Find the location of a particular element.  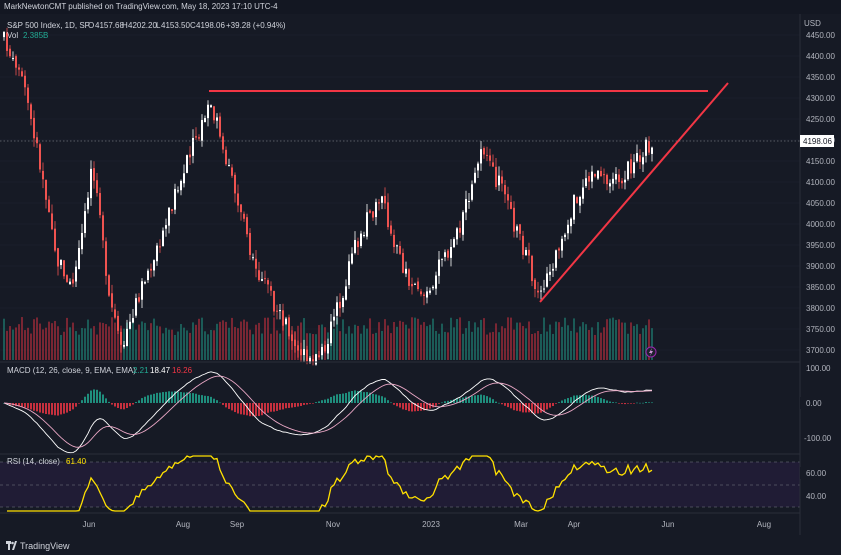

rising-trendline is located at coordinates (634, 192).